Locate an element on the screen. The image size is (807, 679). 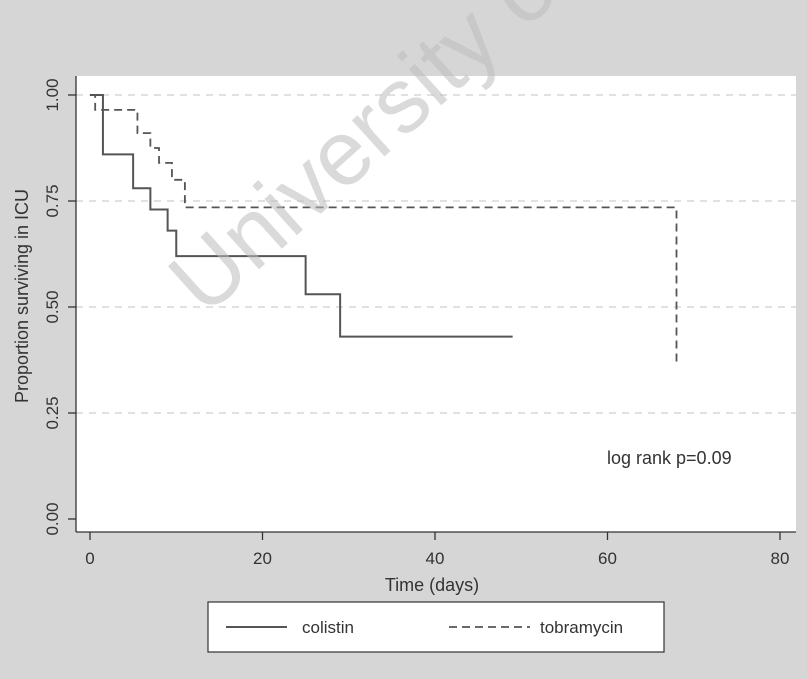
y-tick-label-0: 0.00 is located at coordinates (52, 518).